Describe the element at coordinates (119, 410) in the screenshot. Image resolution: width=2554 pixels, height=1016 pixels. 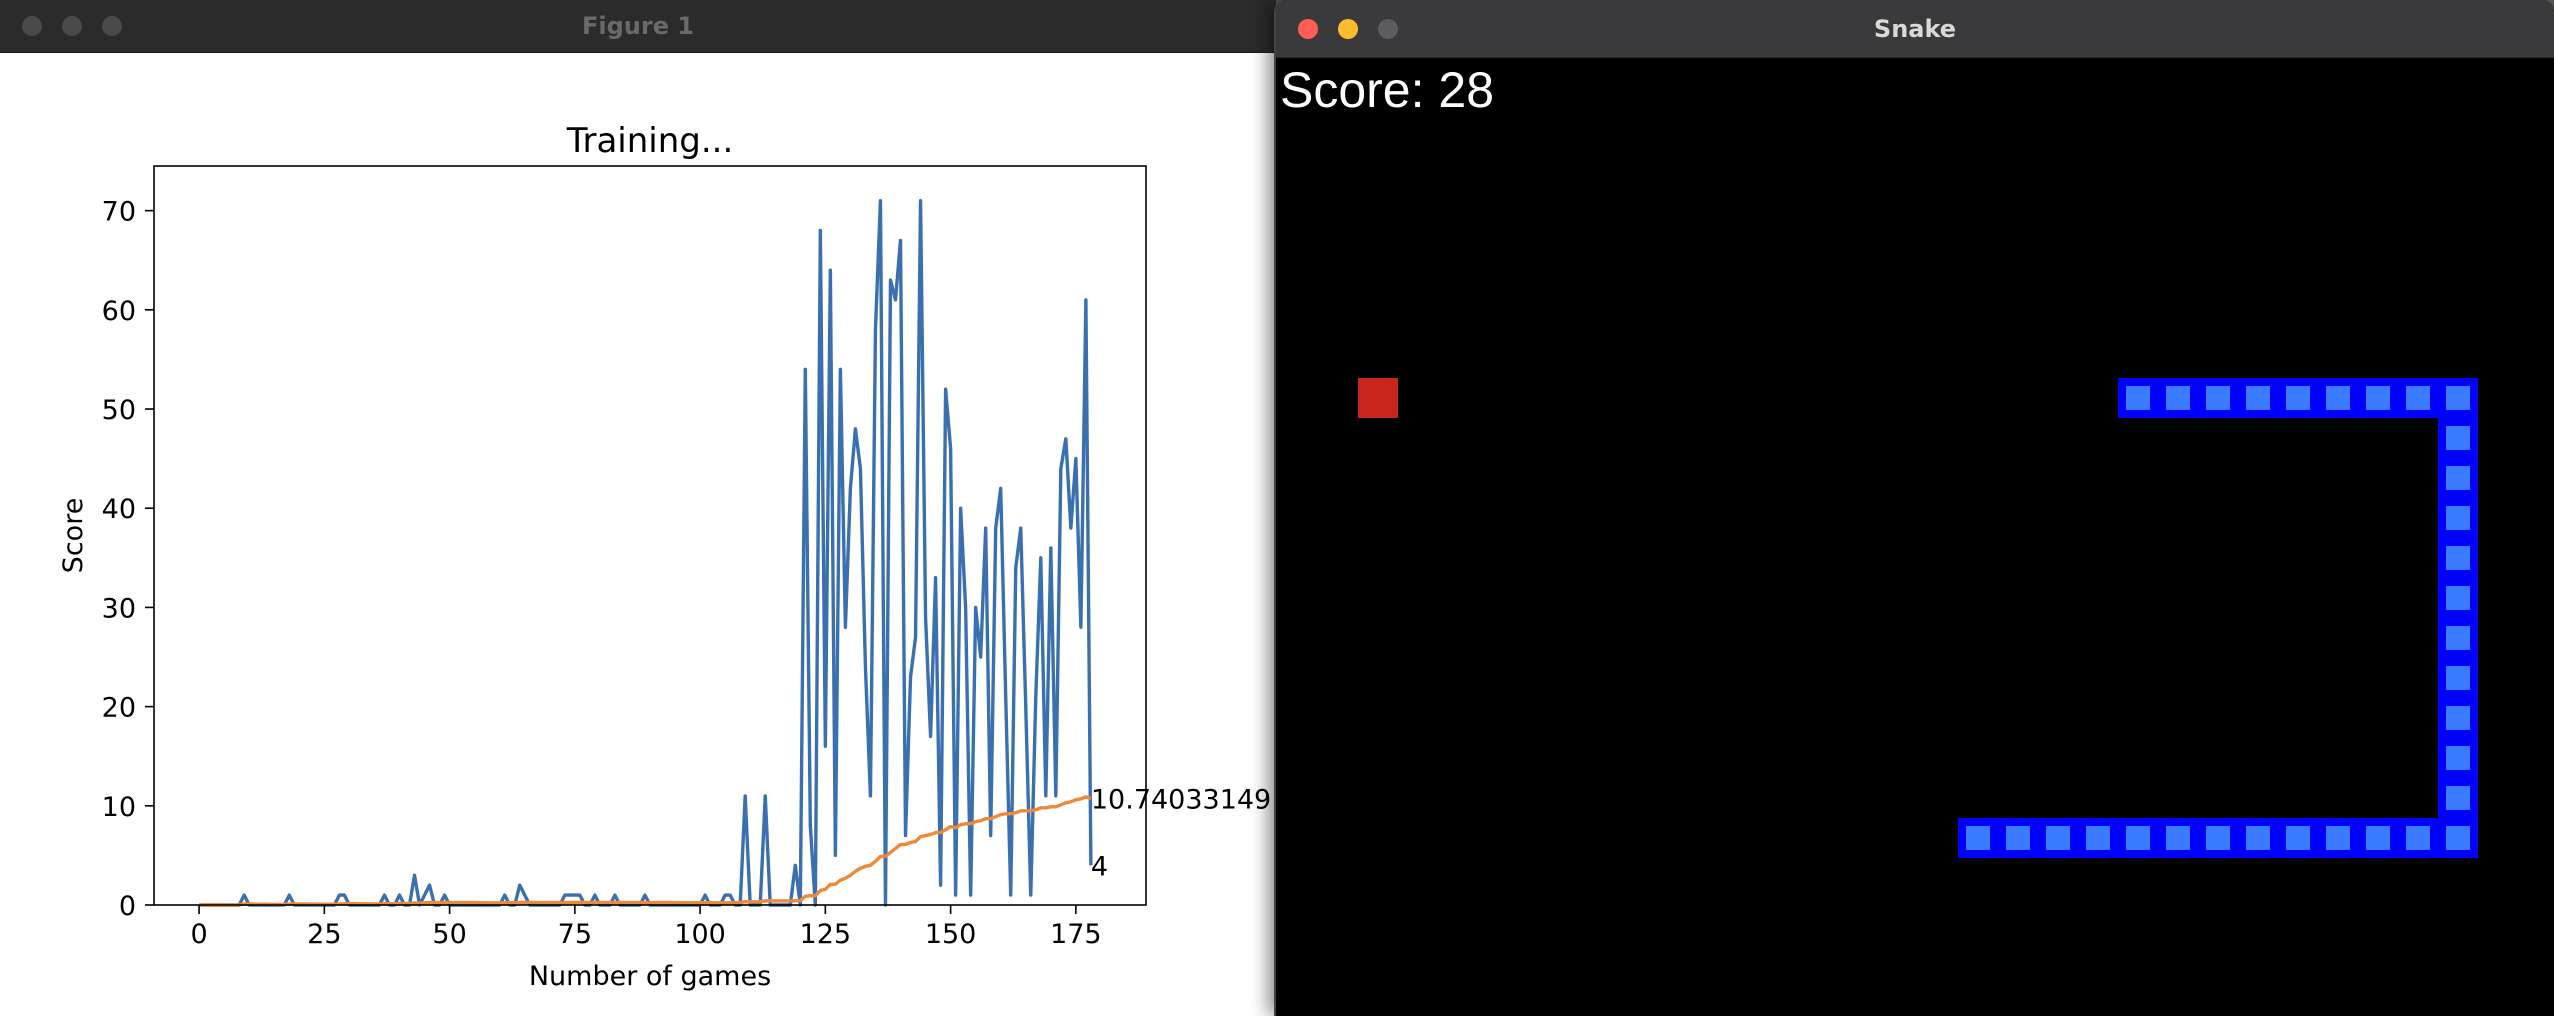
I see `y-tick-label: 50` at that location.